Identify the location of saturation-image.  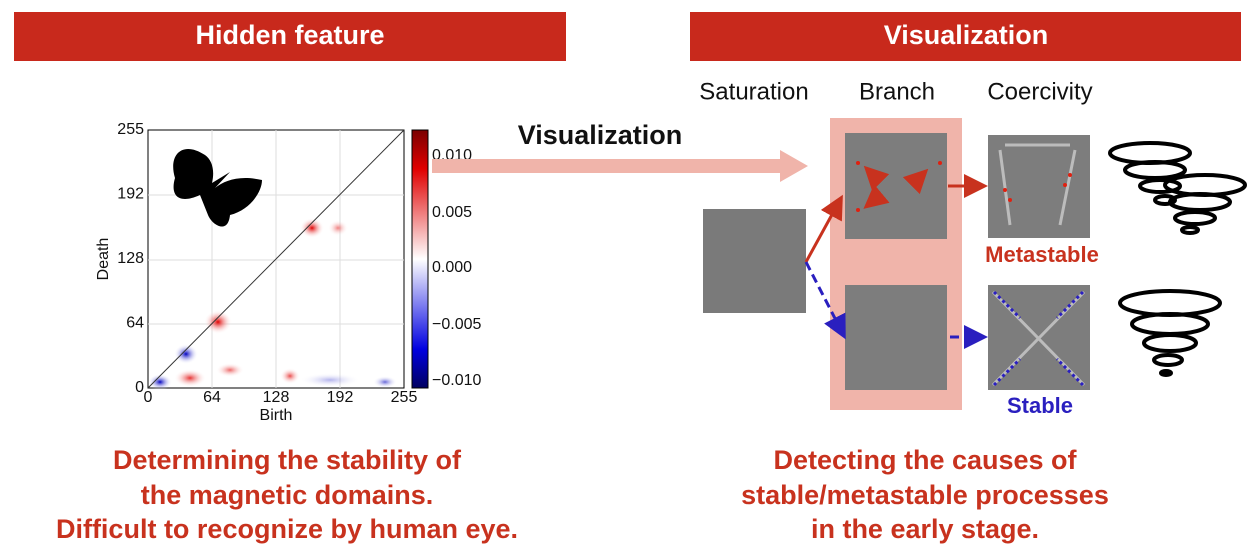
(754, 261).